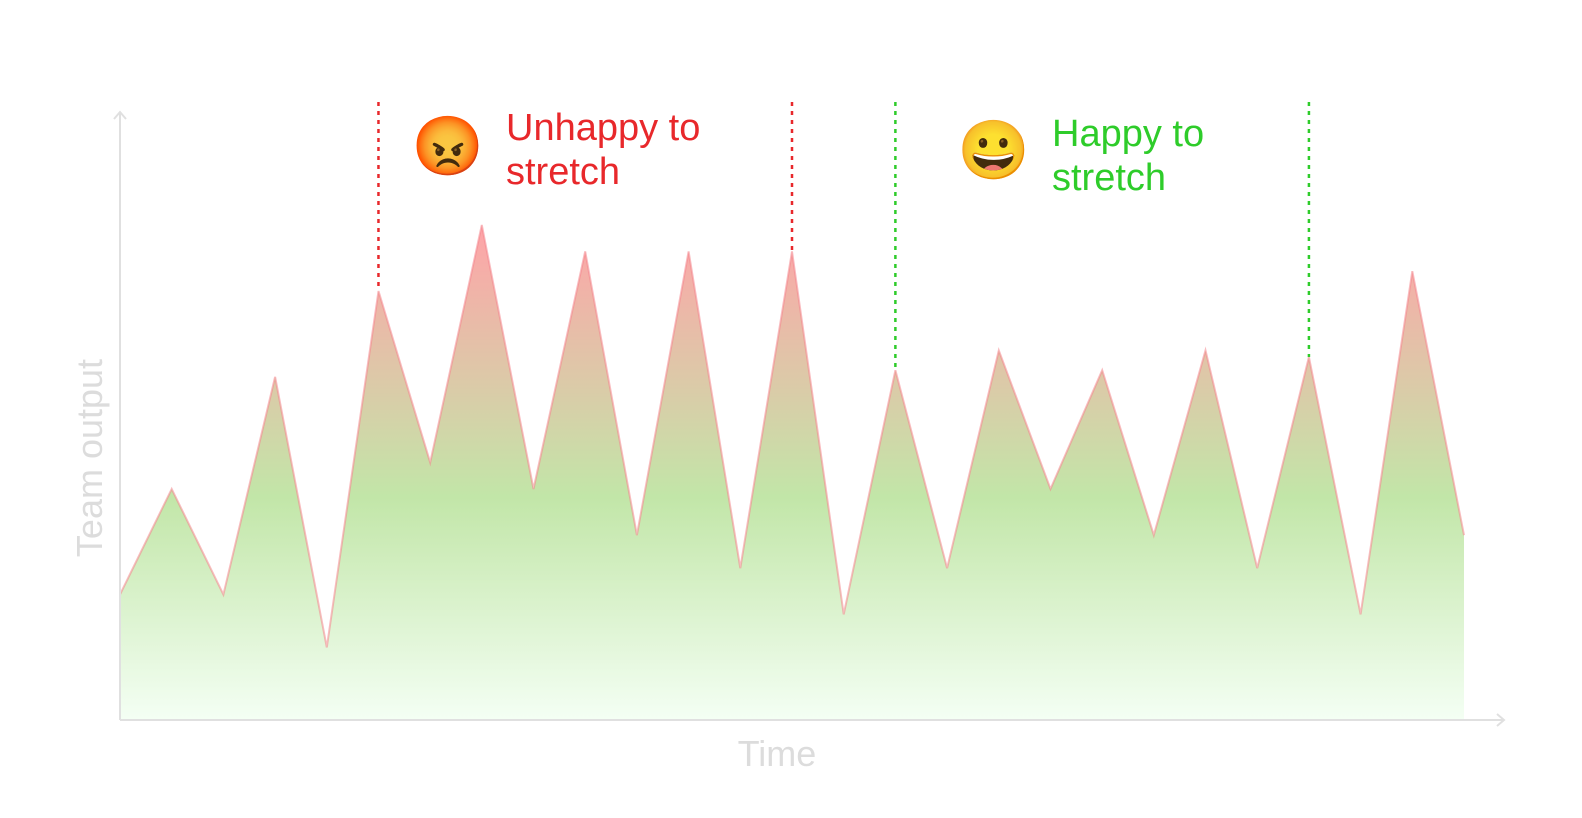  Describe the element at coordinates (994, 150) in the screenshot. I see `grinning-face-icon: 😀` at that location.